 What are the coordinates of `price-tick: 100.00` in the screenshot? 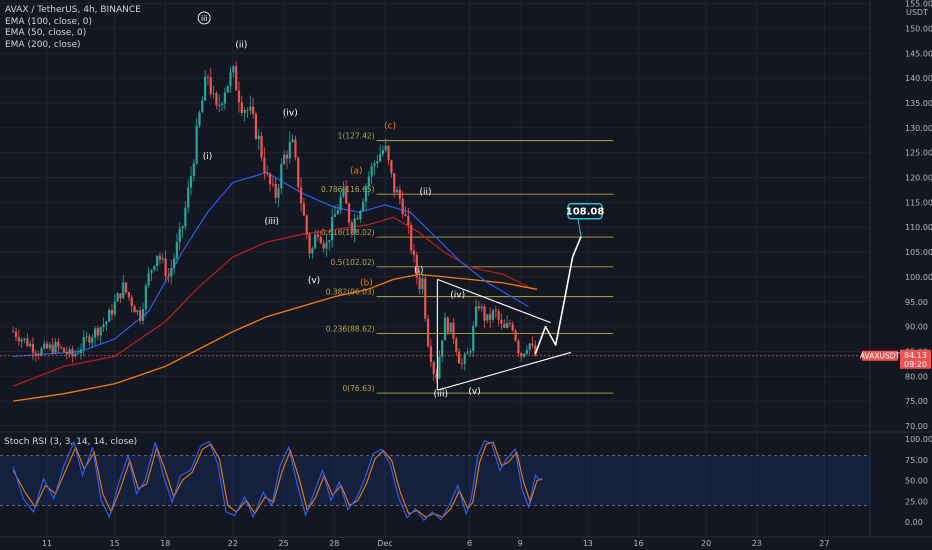 It's located at (918, 277).